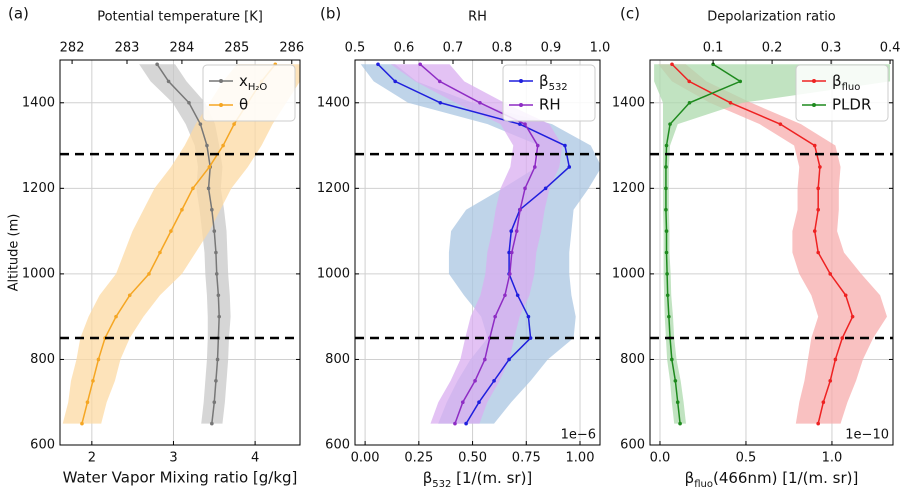 This screenshot has width=904, height=489. Describe the element at coordinates (890, 48) in the screenshot. I see `x2-tick-label: 0.4` at that location.